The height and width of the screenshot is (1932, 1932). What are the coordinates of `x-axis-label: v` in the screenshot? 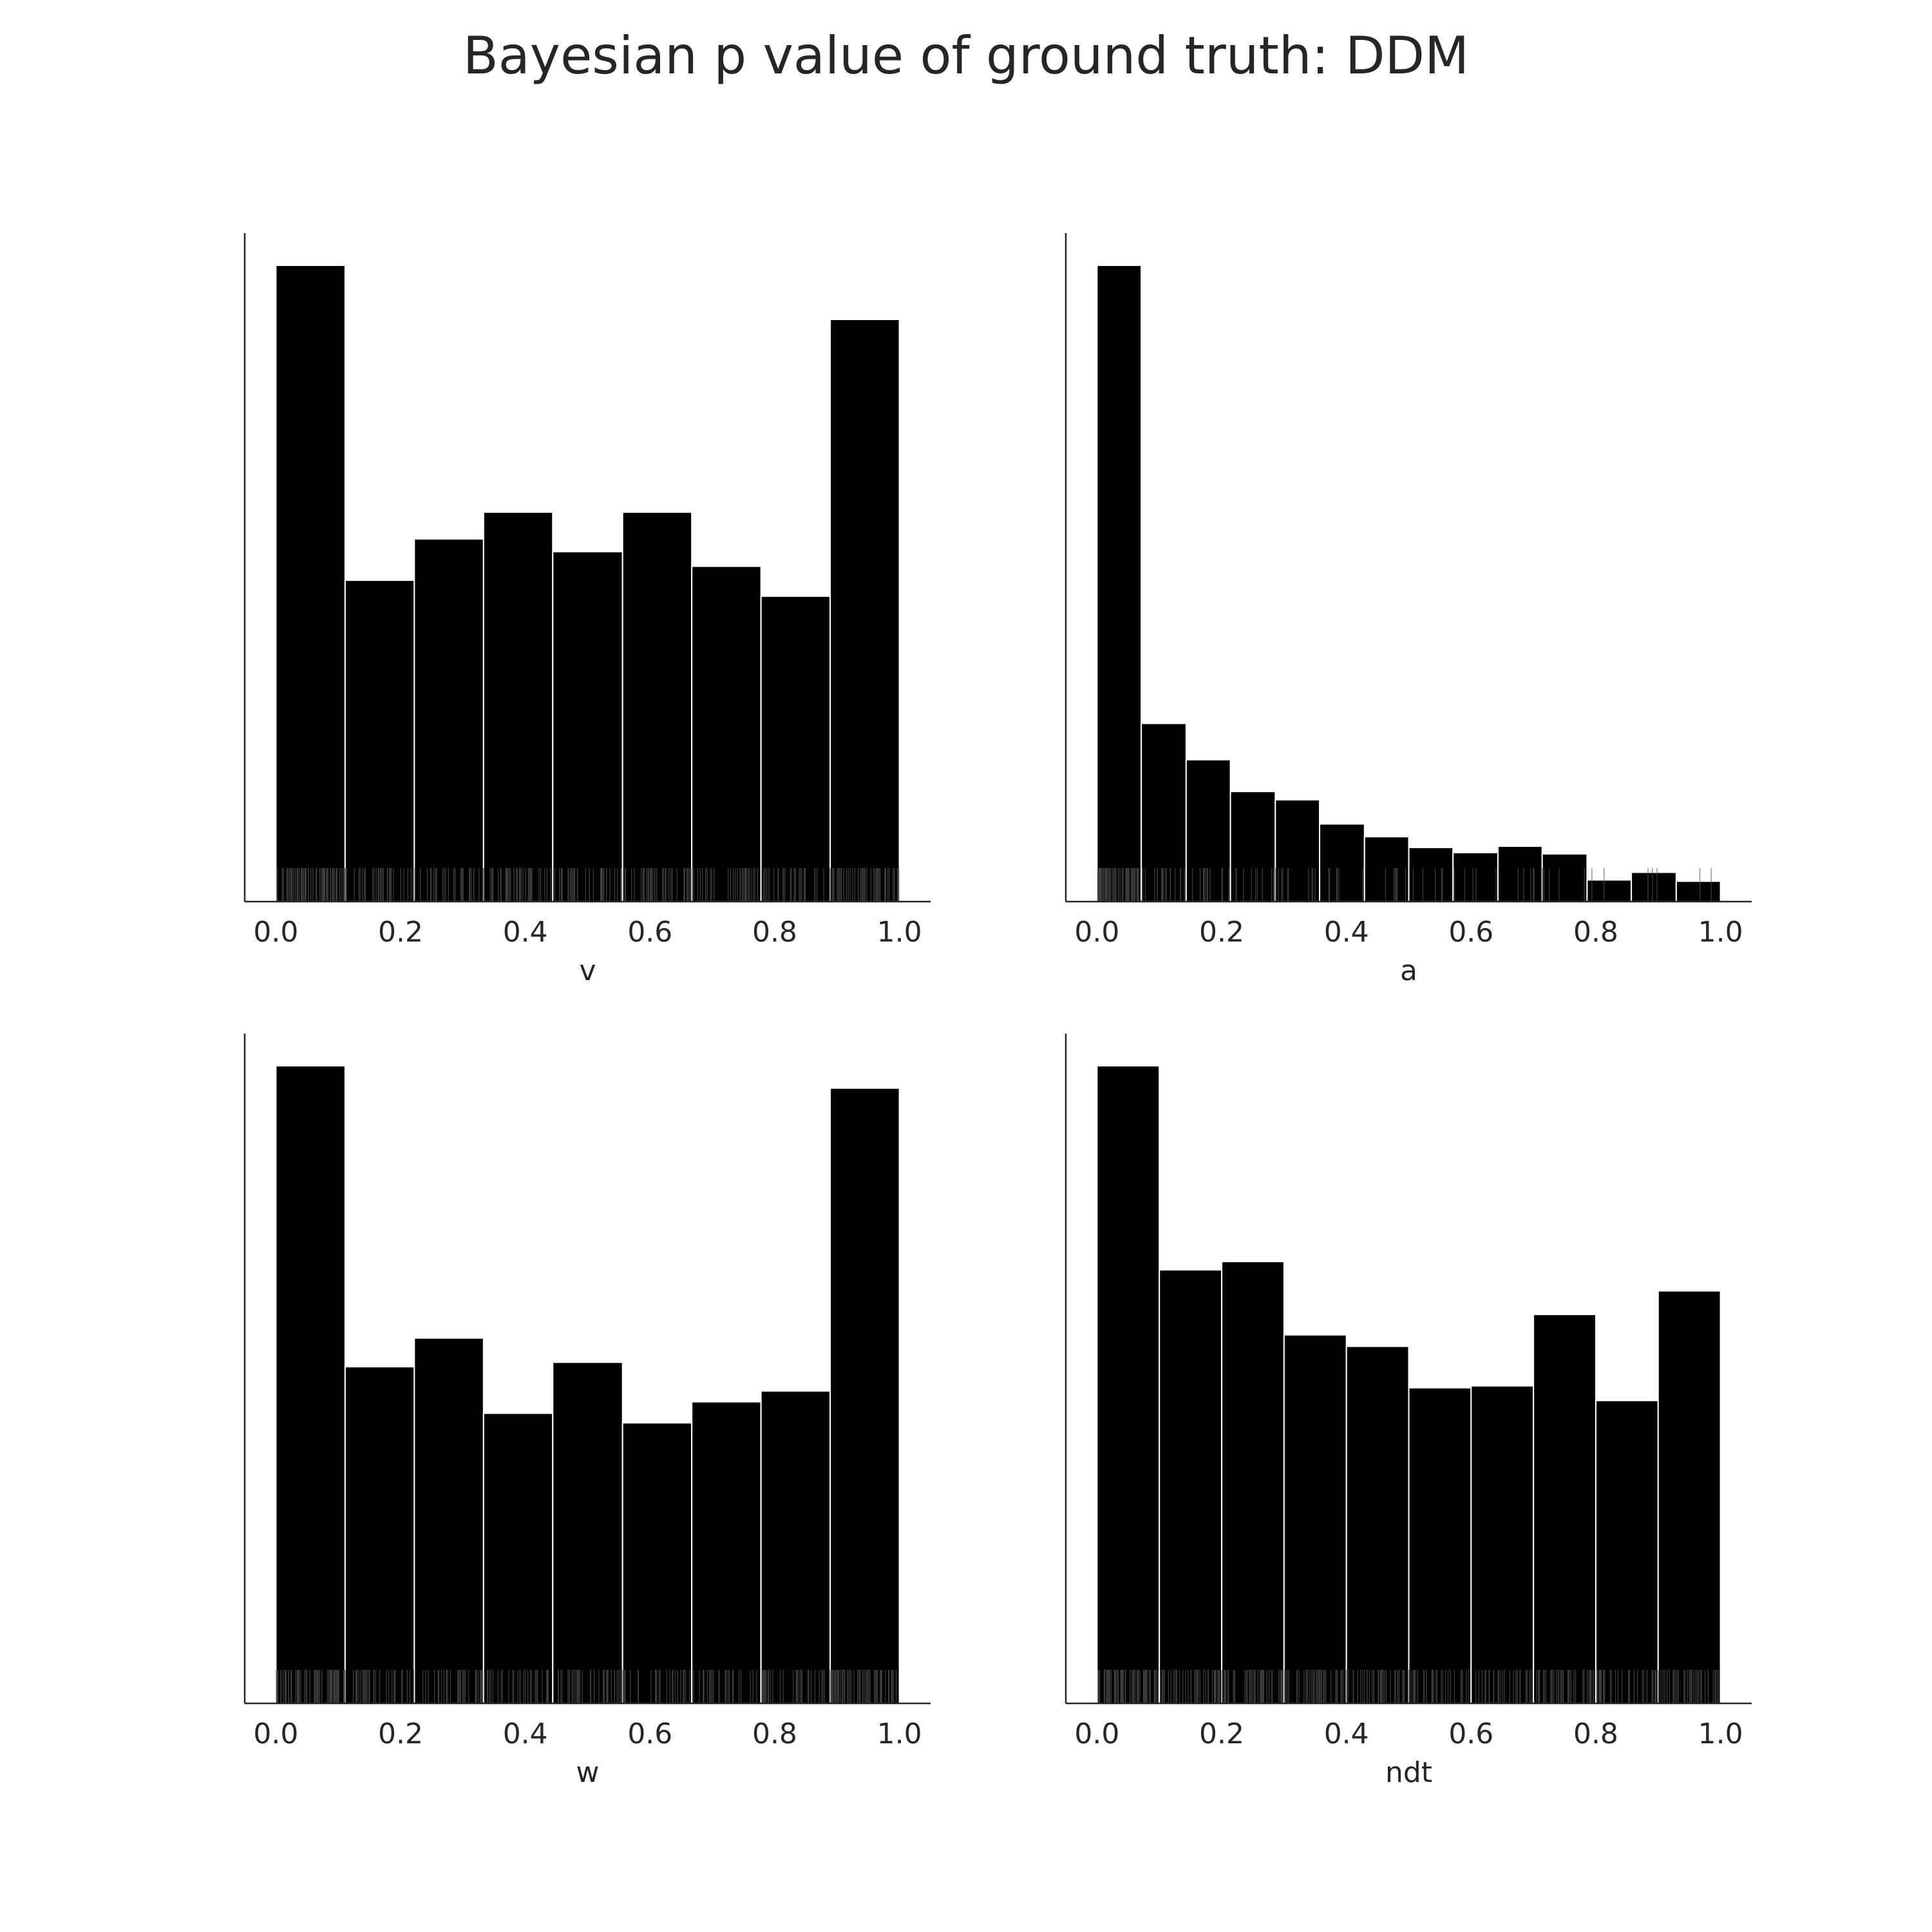 It's located at (587, 971).